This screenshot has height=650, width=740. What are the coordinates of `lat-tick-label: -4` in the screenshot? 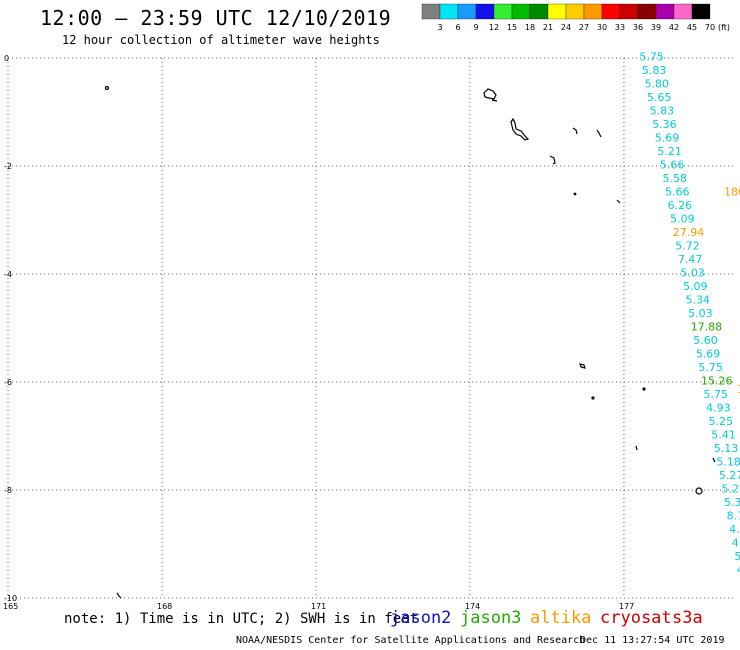 It's located at (8, 274).